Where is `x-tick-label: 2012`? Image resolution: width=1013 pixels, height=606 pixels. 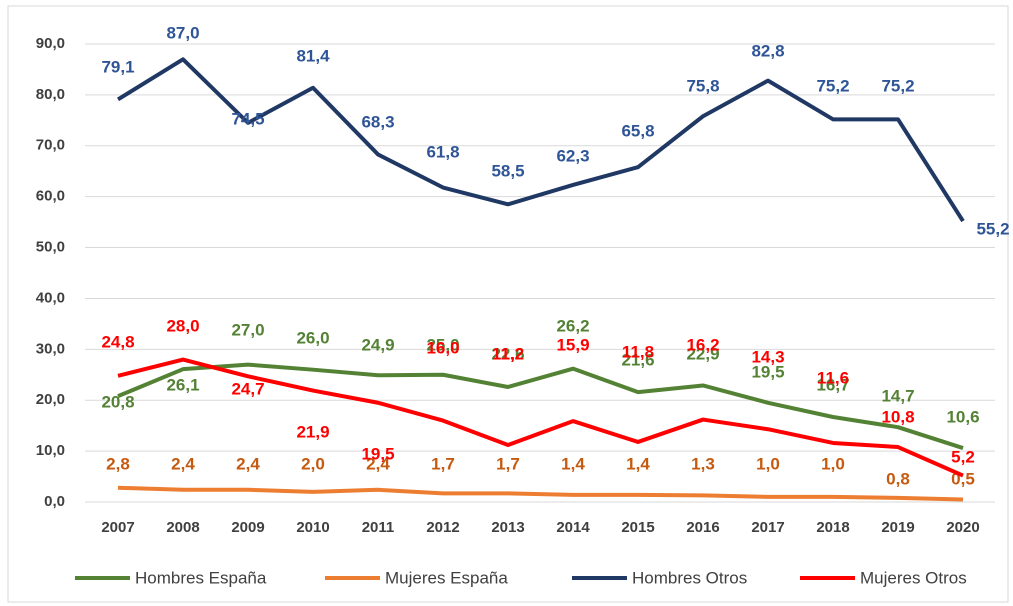
x-tick-label: 2012 is located at coordinates (442, 527).